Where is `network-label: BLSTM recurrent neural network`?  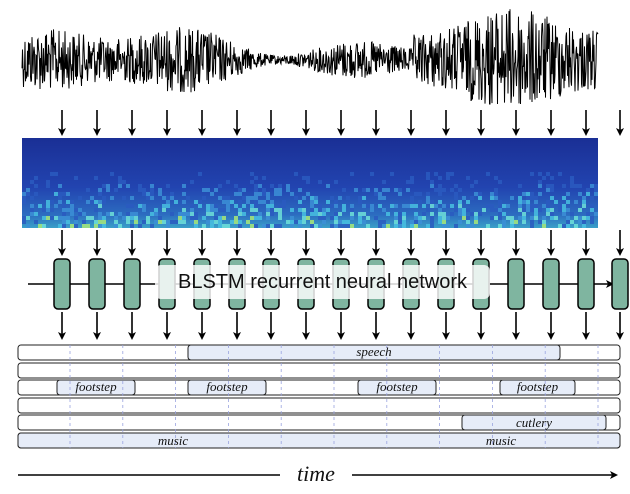 network-label: BLSTM recurrent neural network is located at coordinates (322, 282).